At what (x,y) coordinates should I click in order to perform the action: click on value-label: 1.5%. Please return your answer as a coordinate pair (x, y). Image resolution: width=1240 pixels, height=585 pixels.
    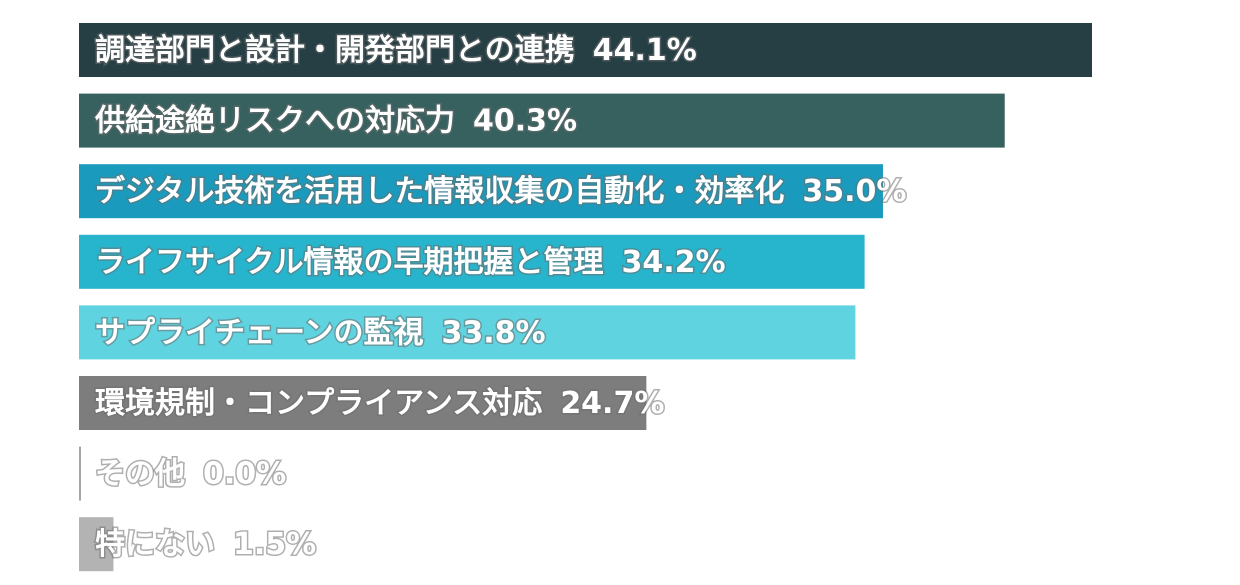
    Looking at the image, I should click on (274, 544).